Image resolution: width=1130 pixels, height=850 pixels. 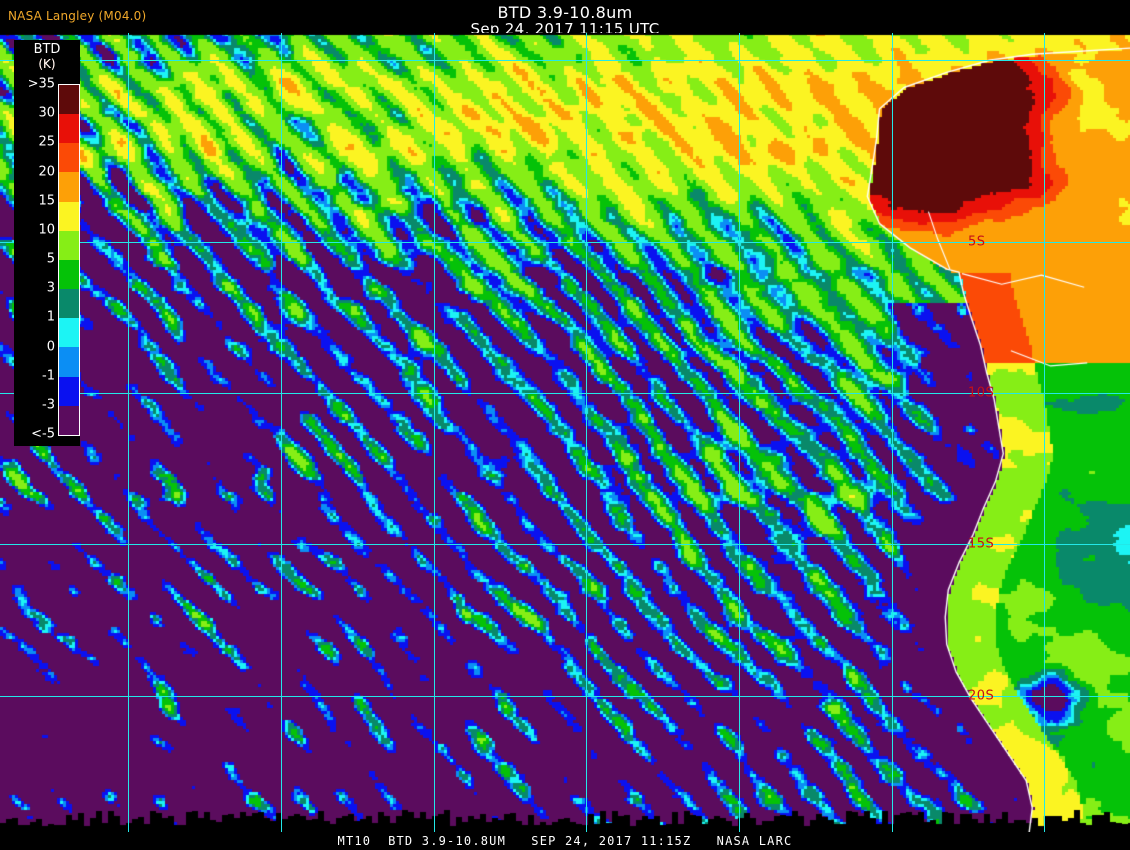 I want to click on colorbar-tick: >35, so click(x=41, y=84).